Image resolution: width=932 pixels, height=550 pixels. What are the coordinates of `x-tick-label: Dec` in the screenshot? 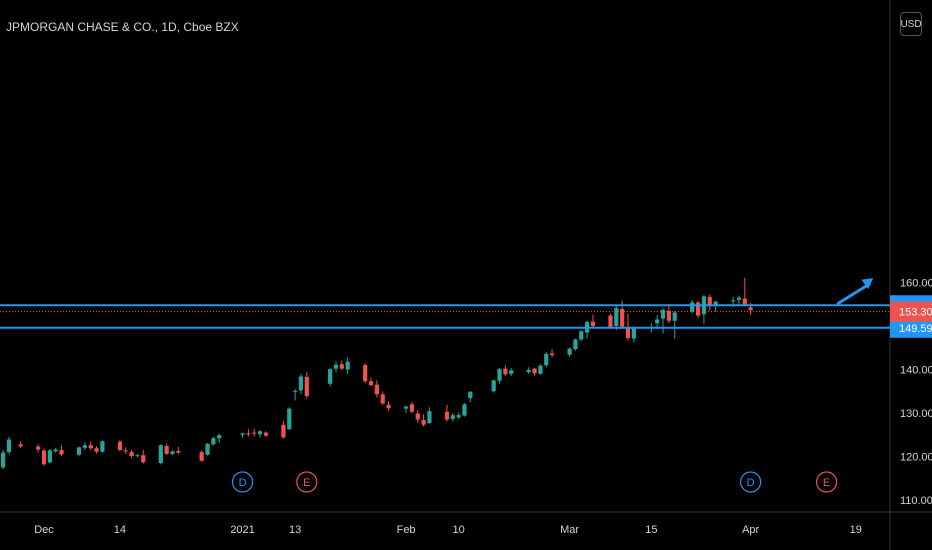 It's located at (44, 530).